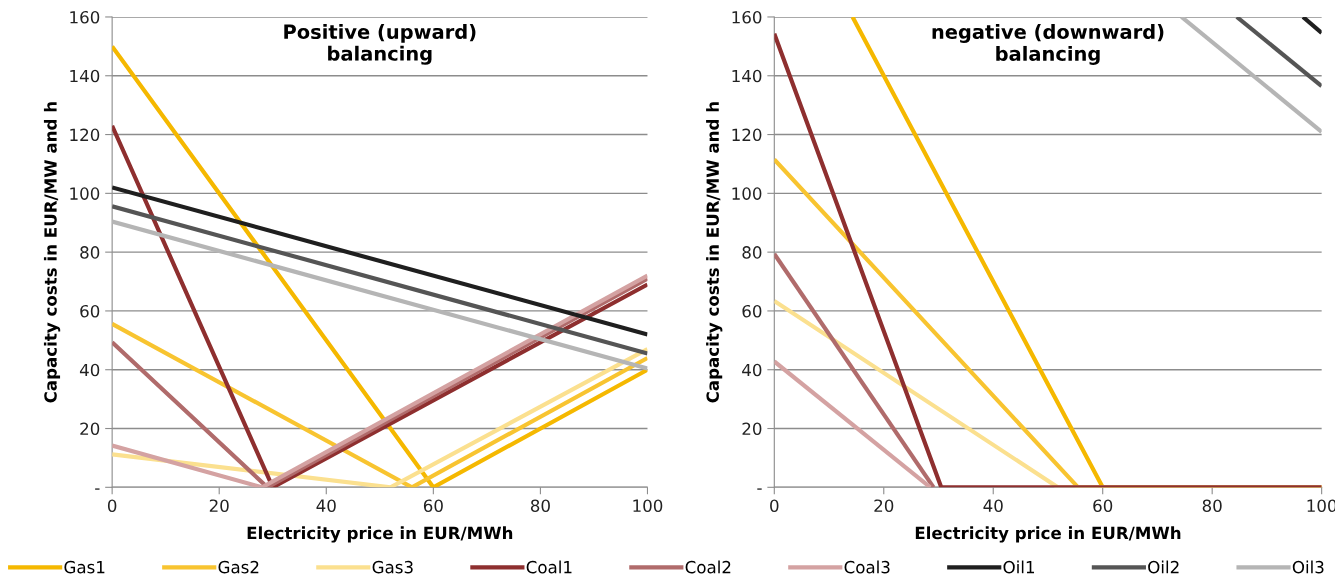 The image size is (1335, 585). Describe the element at coordinates (380, 44) in the screenshot. I see `text: Positive (upward) balancing` at that location.